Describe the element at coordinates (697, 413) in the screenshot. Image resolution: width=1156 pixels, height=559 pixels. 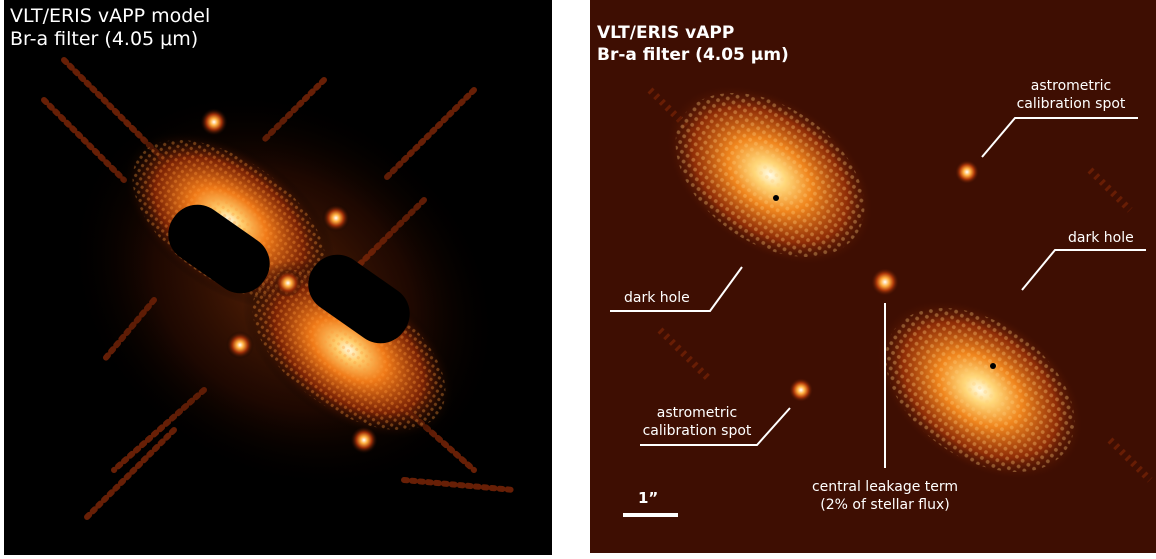
I see `label-astrometric-spot-bottom-line1: astrometric` at that location.